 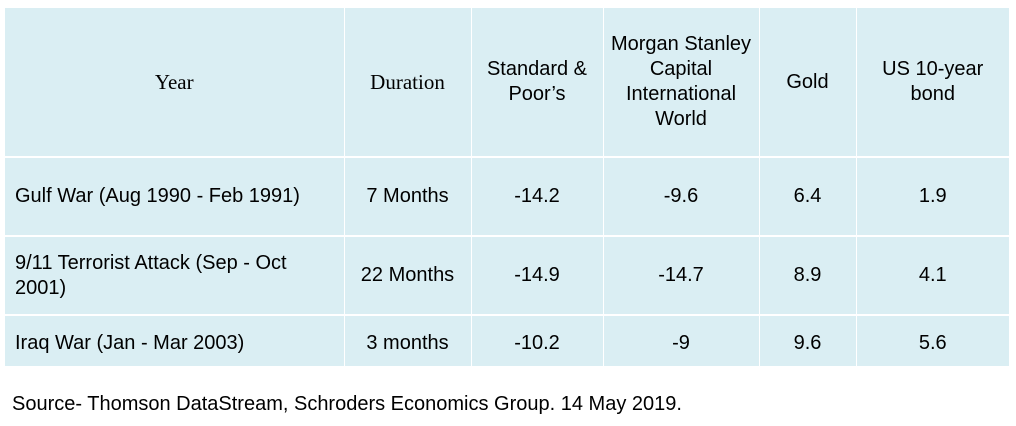 What do you see at coordinates (408, 197) in the screenshot?
I see `cell-duration: 7 Months` at bounding box center [408, 197].